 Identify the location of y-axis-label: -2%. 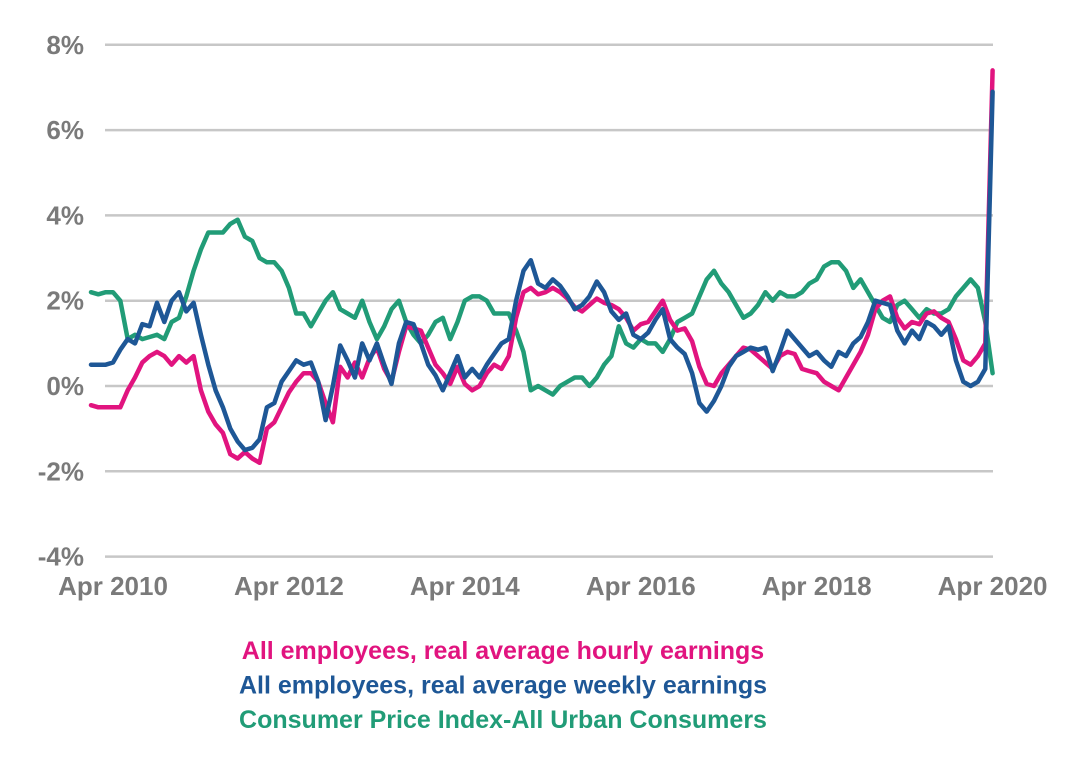
(61, 471).